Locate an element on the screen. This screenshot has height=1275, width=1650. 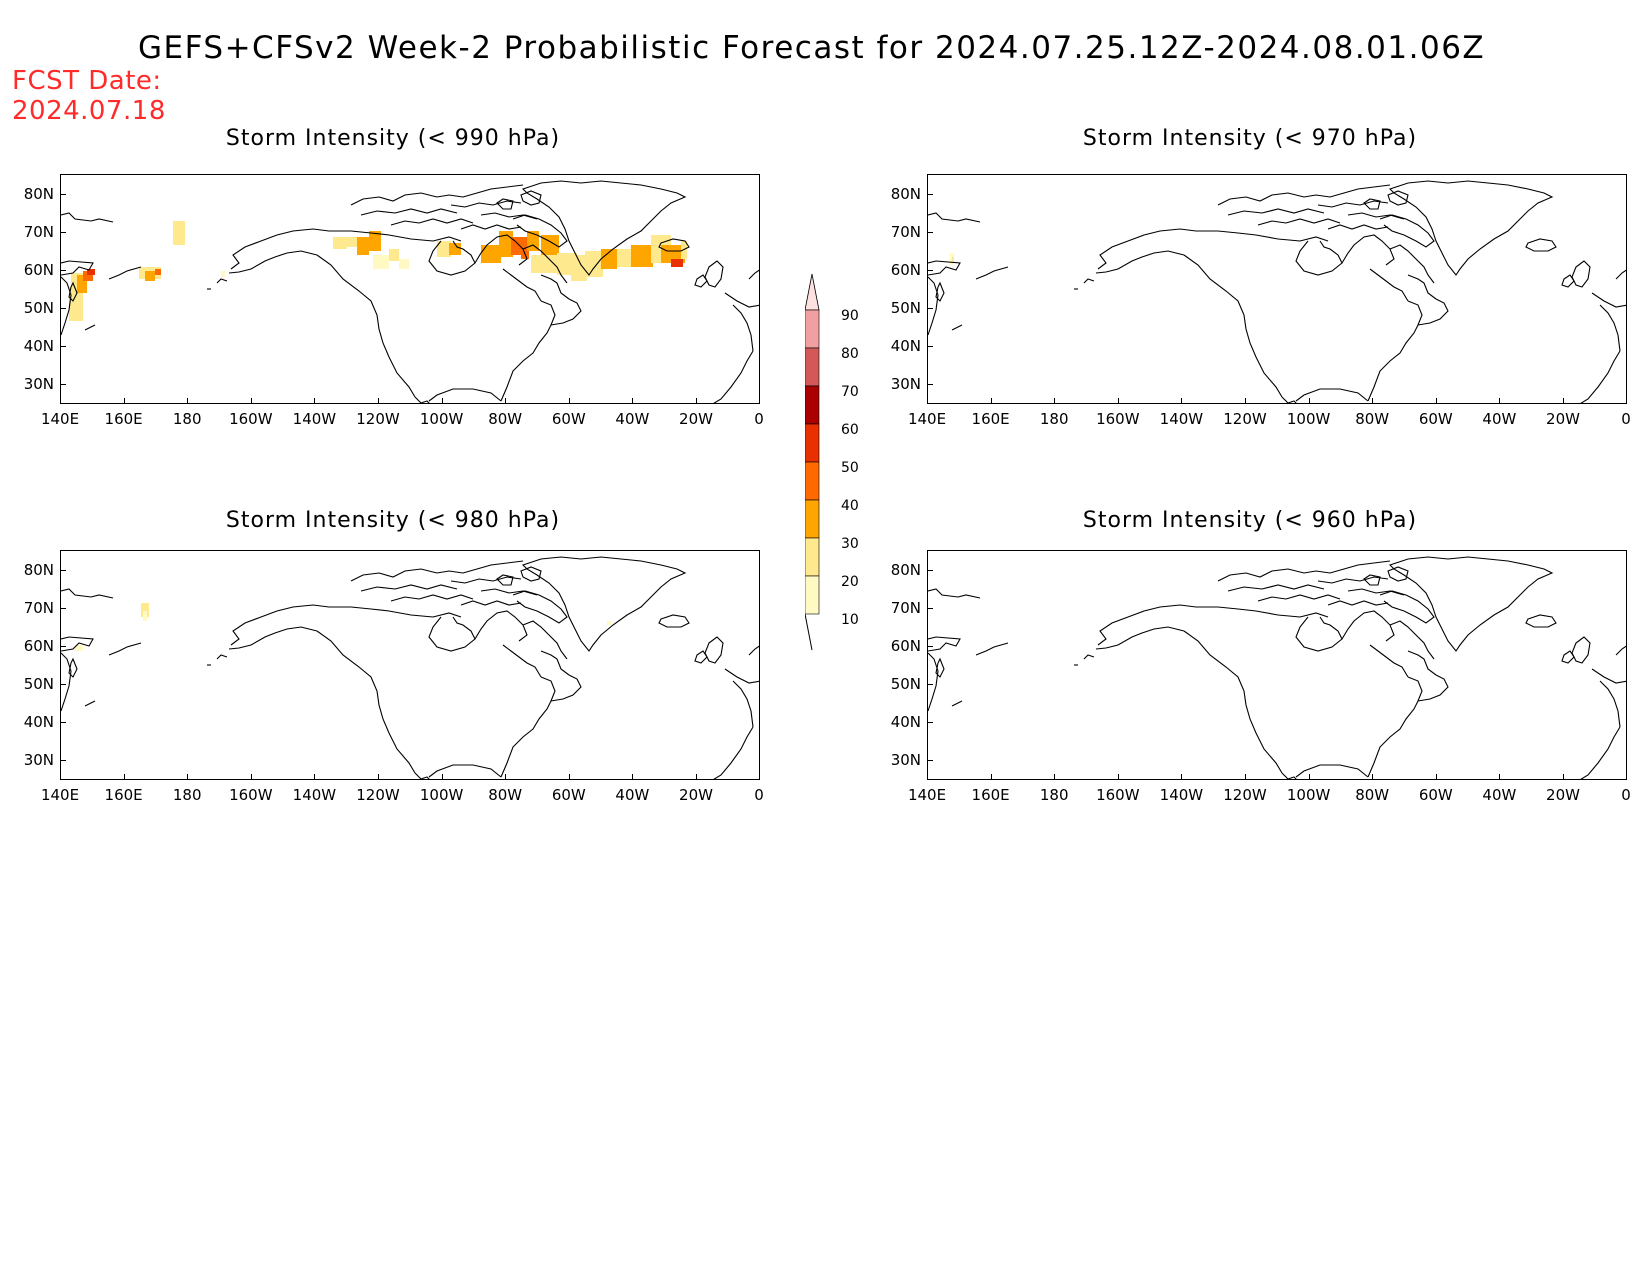
colorbar-level-label: 40 is located at coordinates (850, 506).